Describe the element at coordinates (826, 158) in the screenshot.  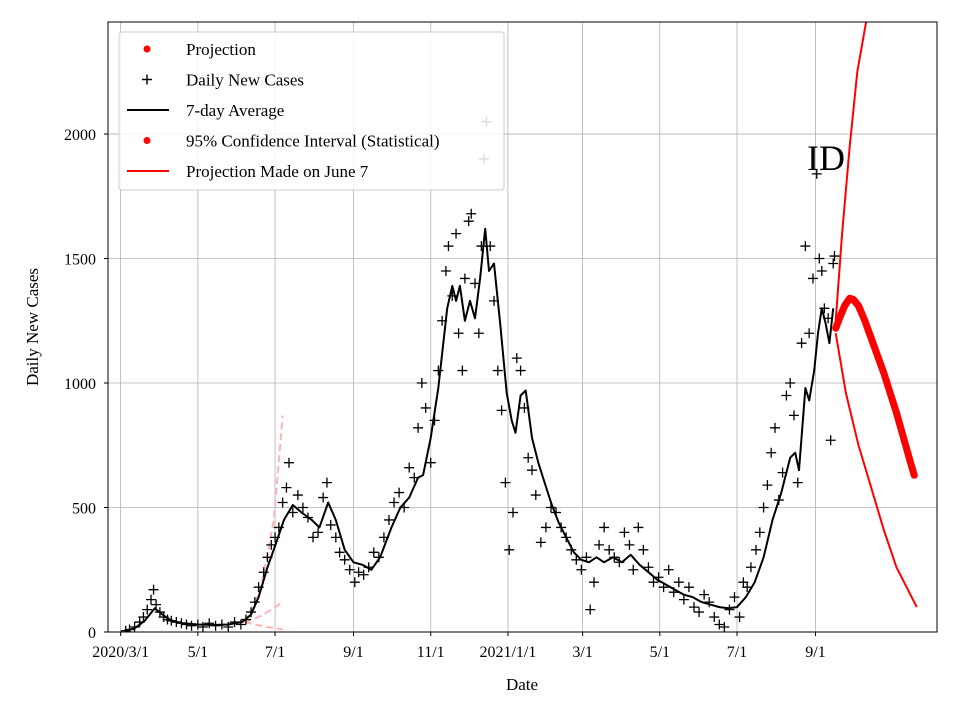
I see `region-annotation: ID` at that location.